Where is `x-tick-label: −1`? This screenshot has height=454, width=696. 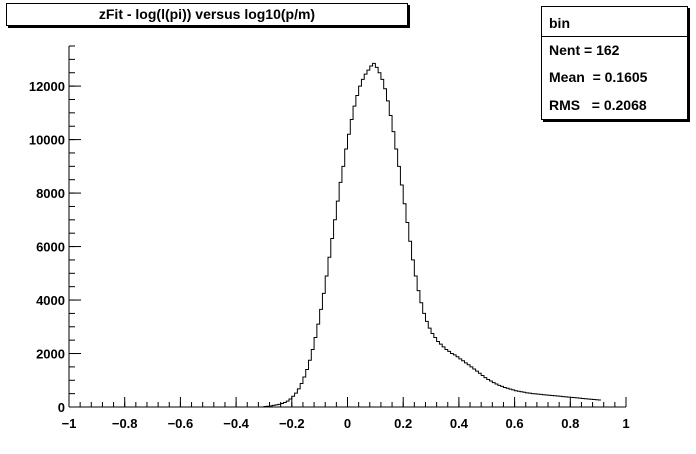 x-tick-label: −1 is located at coordinates (69, 423).